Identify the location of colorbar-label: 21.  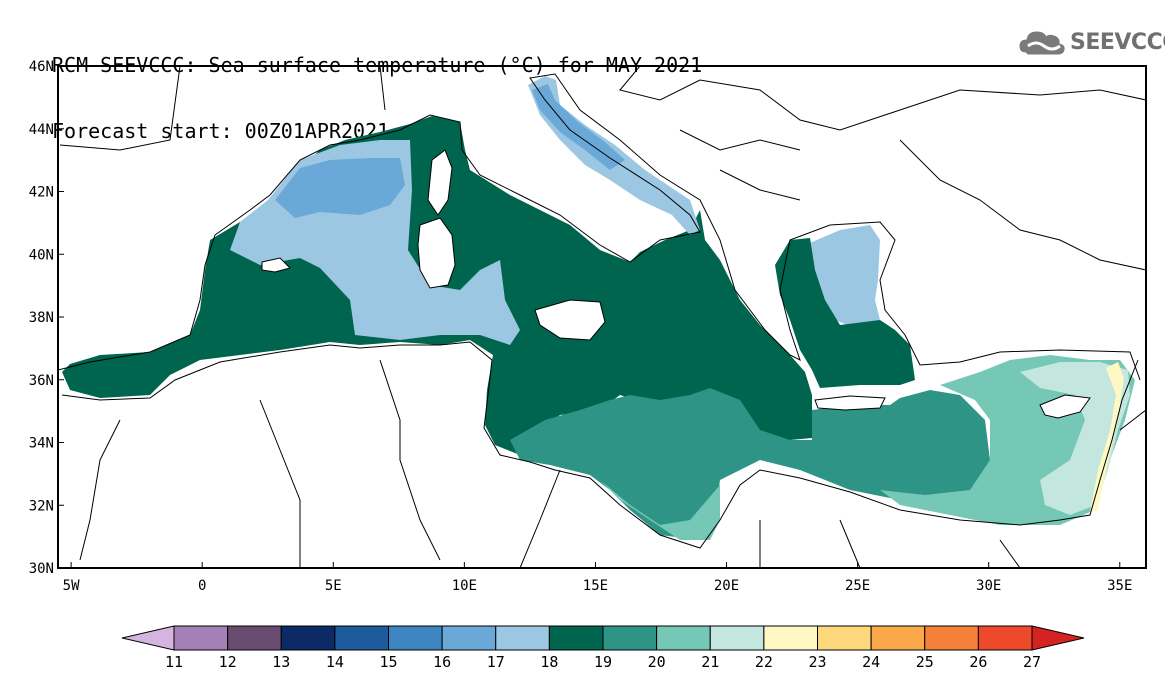
(710, 662).